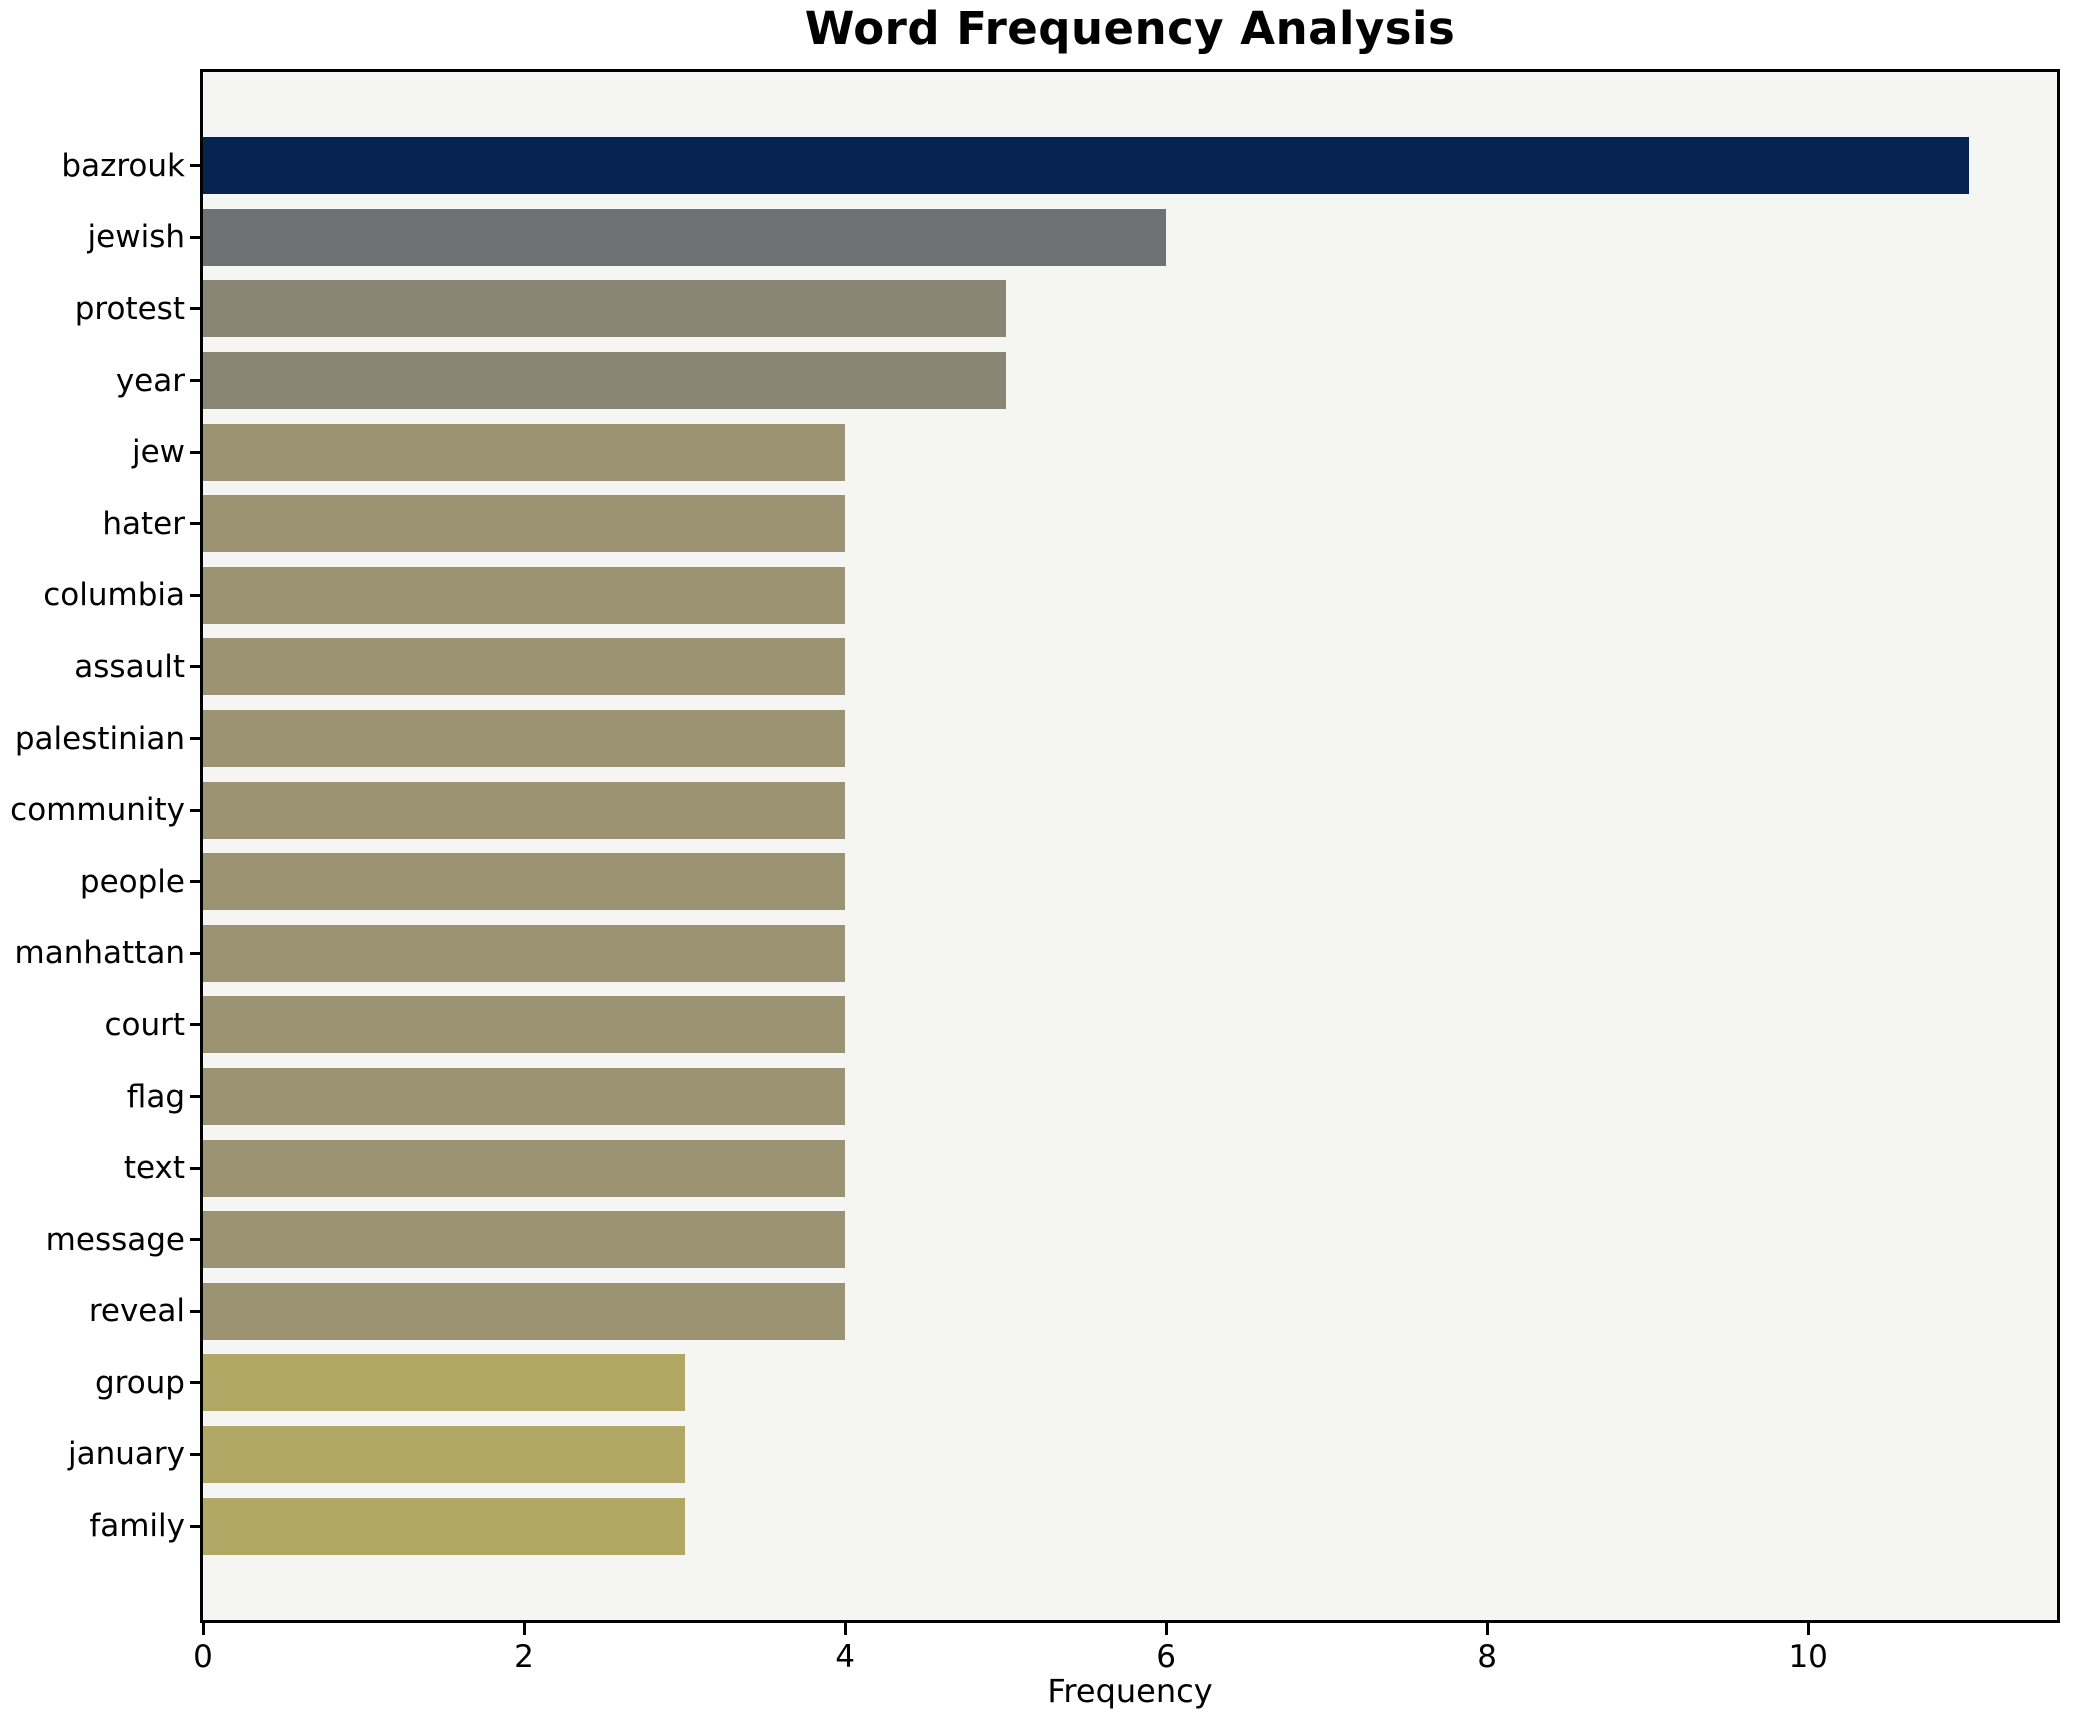 Image resolution: width=2080 pixels, height=1722 pixels. What do you see at coordinates (129, 666) in the screenshot?
I see `y-category-label: assault` at bounding box center [129, 666].